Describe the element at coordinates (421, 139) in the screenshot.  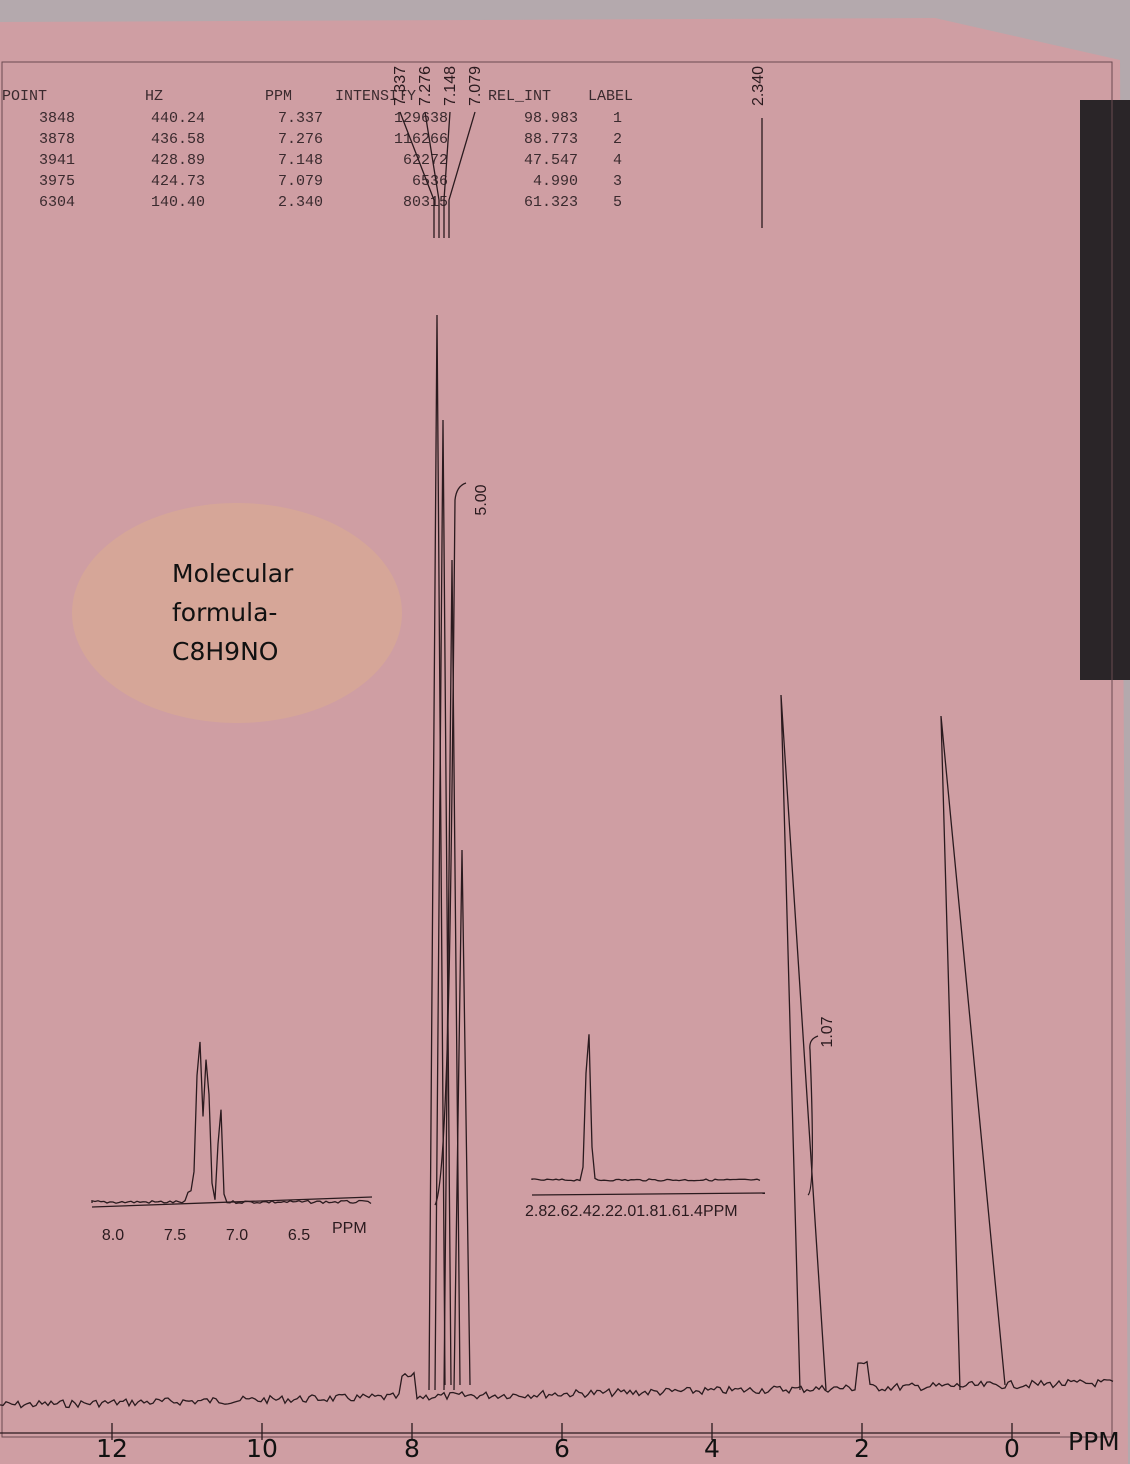
I see `table-cell: 116266` at that location.